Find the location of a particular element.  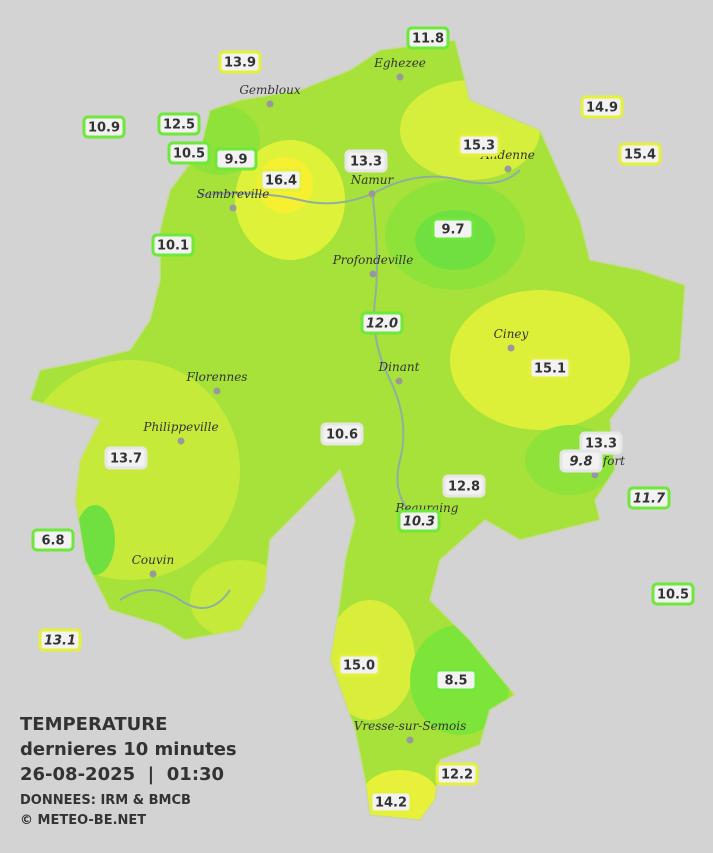

station-value: 16.4 is located at coordinates (281, 181).